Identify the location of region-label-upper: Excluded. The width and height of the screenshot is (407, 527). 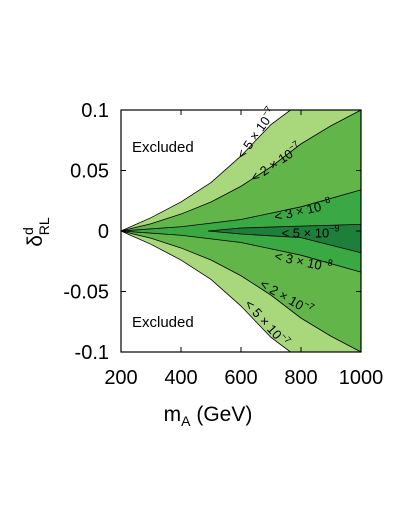
(163, 147).